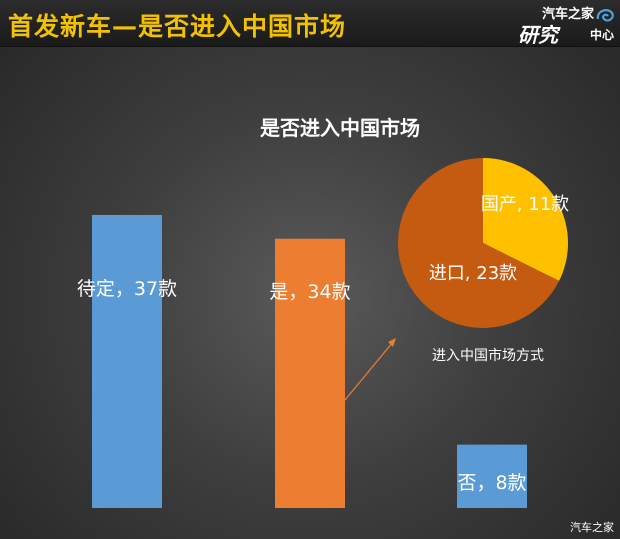 The image size is (620, 539). What do you see at coordinates (177, 26) in the screenshot?
I see `page-title: 首发新车—是否进入中国市场` at bounding box center [177, 26].